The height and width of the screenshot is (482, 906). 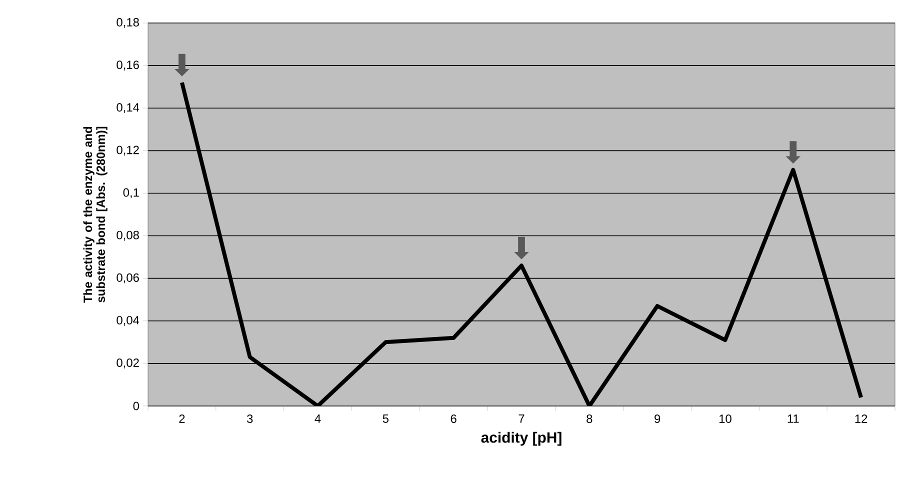 What do you see at coordinates (317, 418) in the screenshot?
I see `x-tick-label: 4` at bounding box center [317, 418].